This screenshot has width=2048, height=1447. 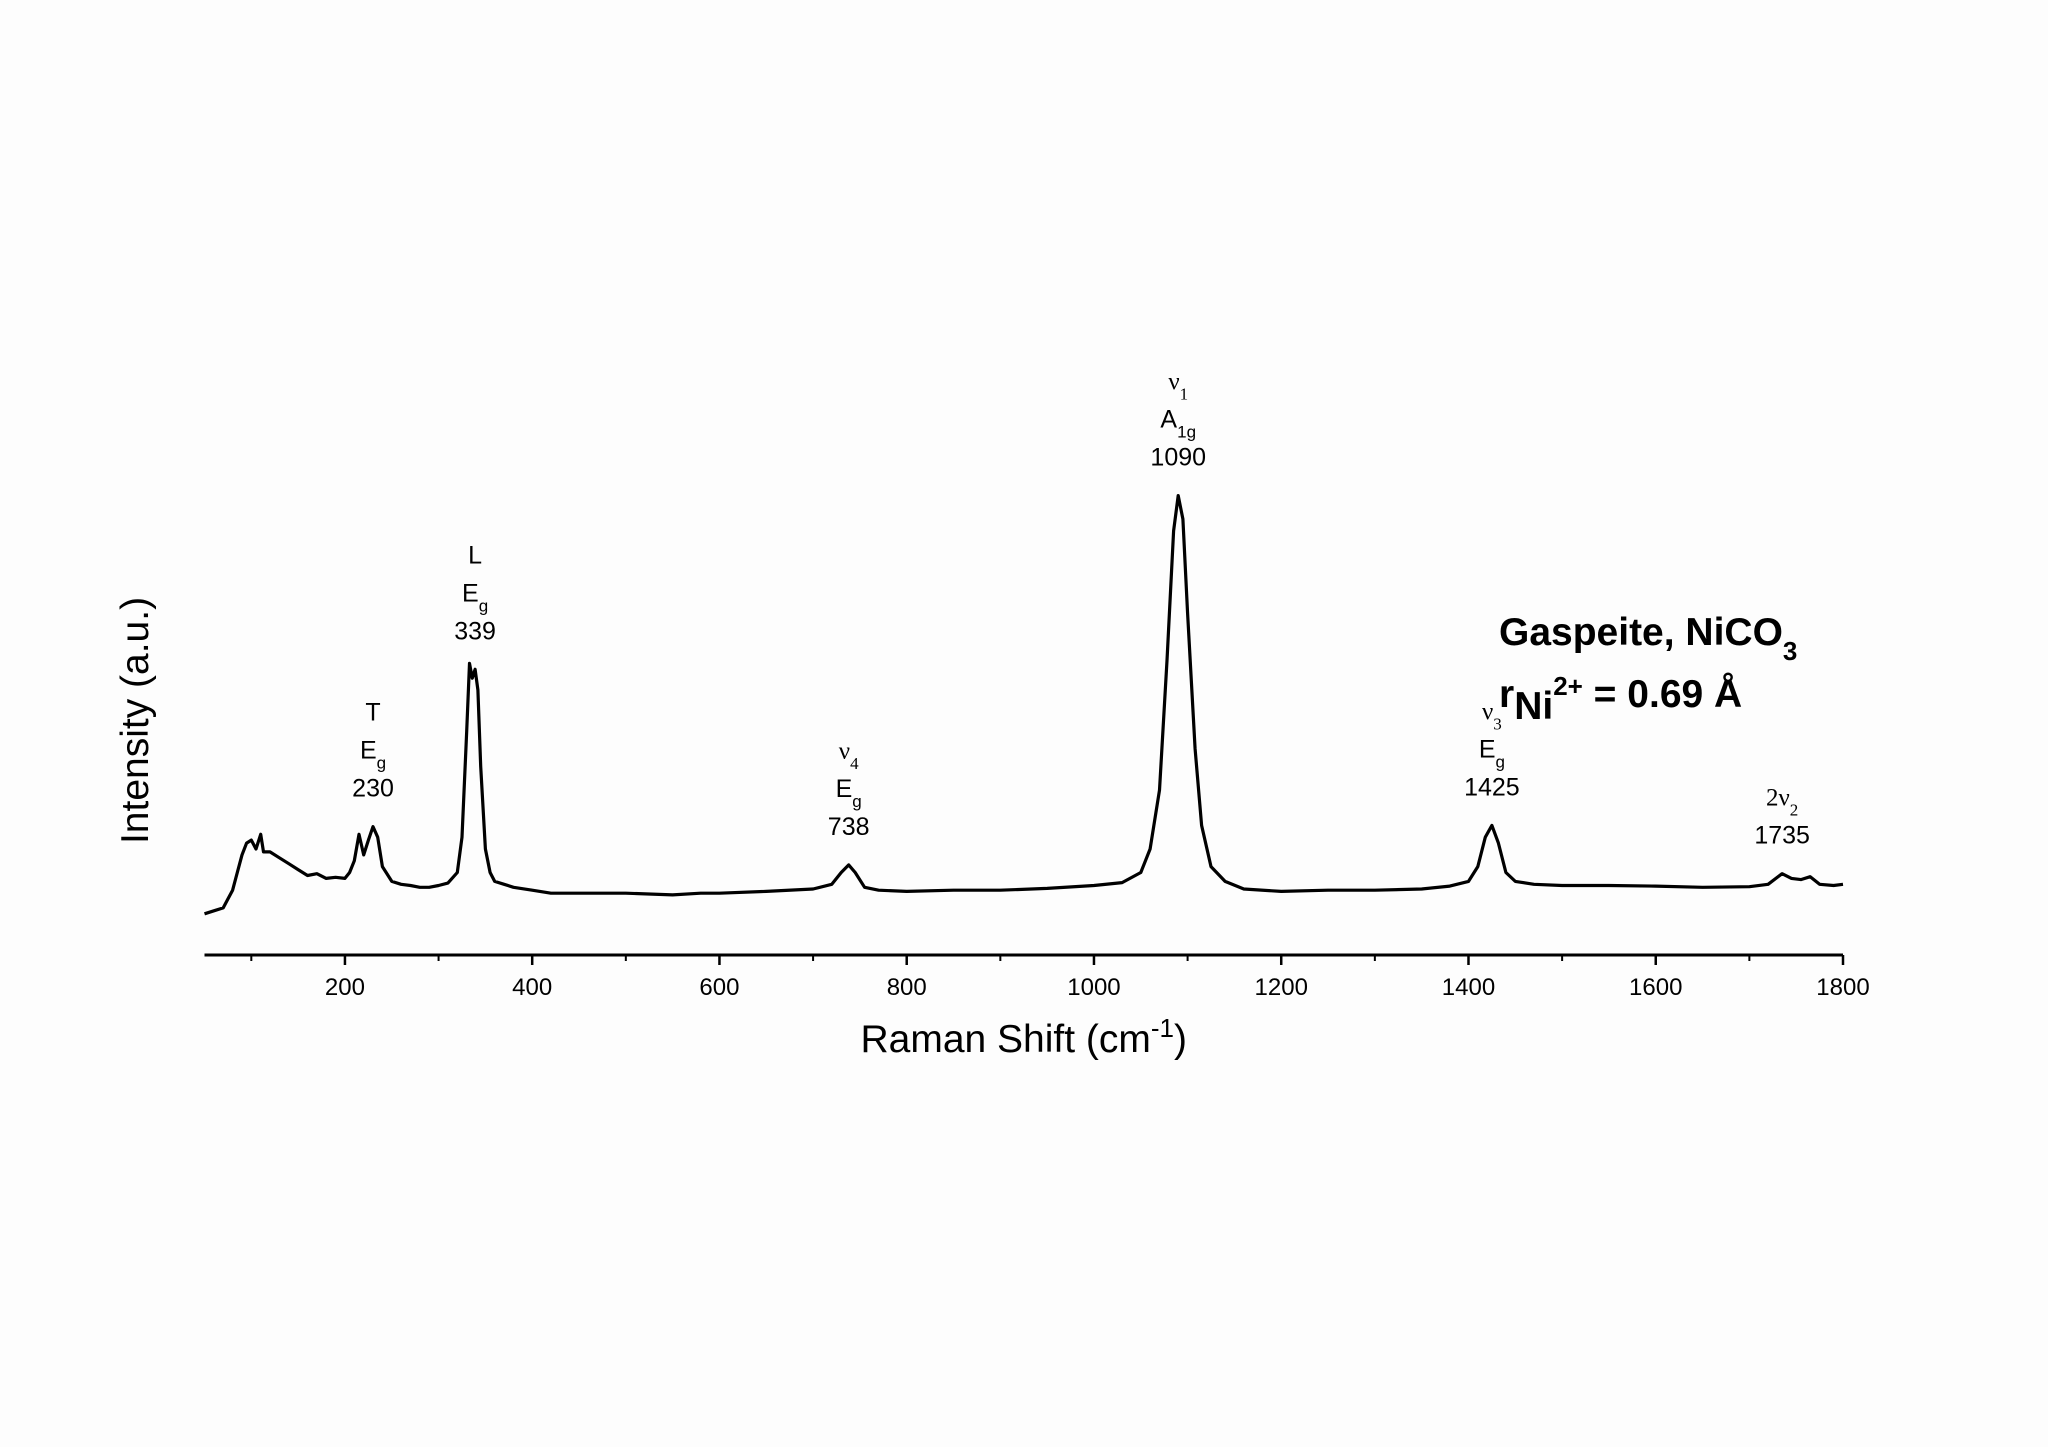 I want to click on mode-label: 2ν2, so click(x=1782, y=802).